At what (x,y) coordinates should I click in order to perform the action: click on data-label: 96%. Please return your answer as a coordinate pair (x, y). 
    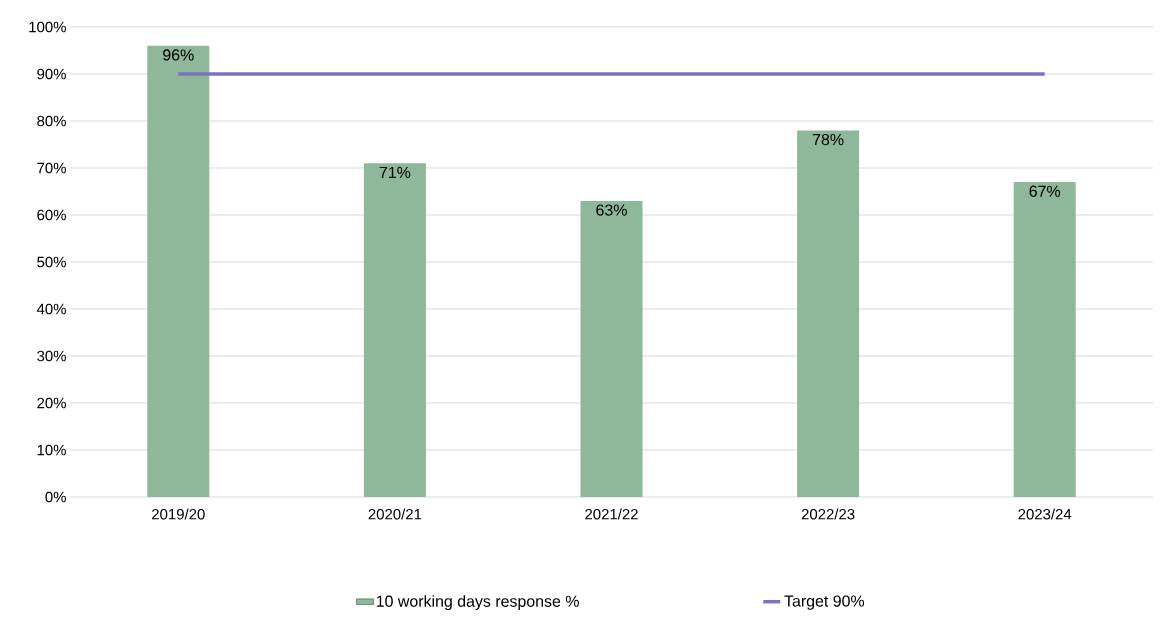
    Looking at the image, I should click on (178, 55).